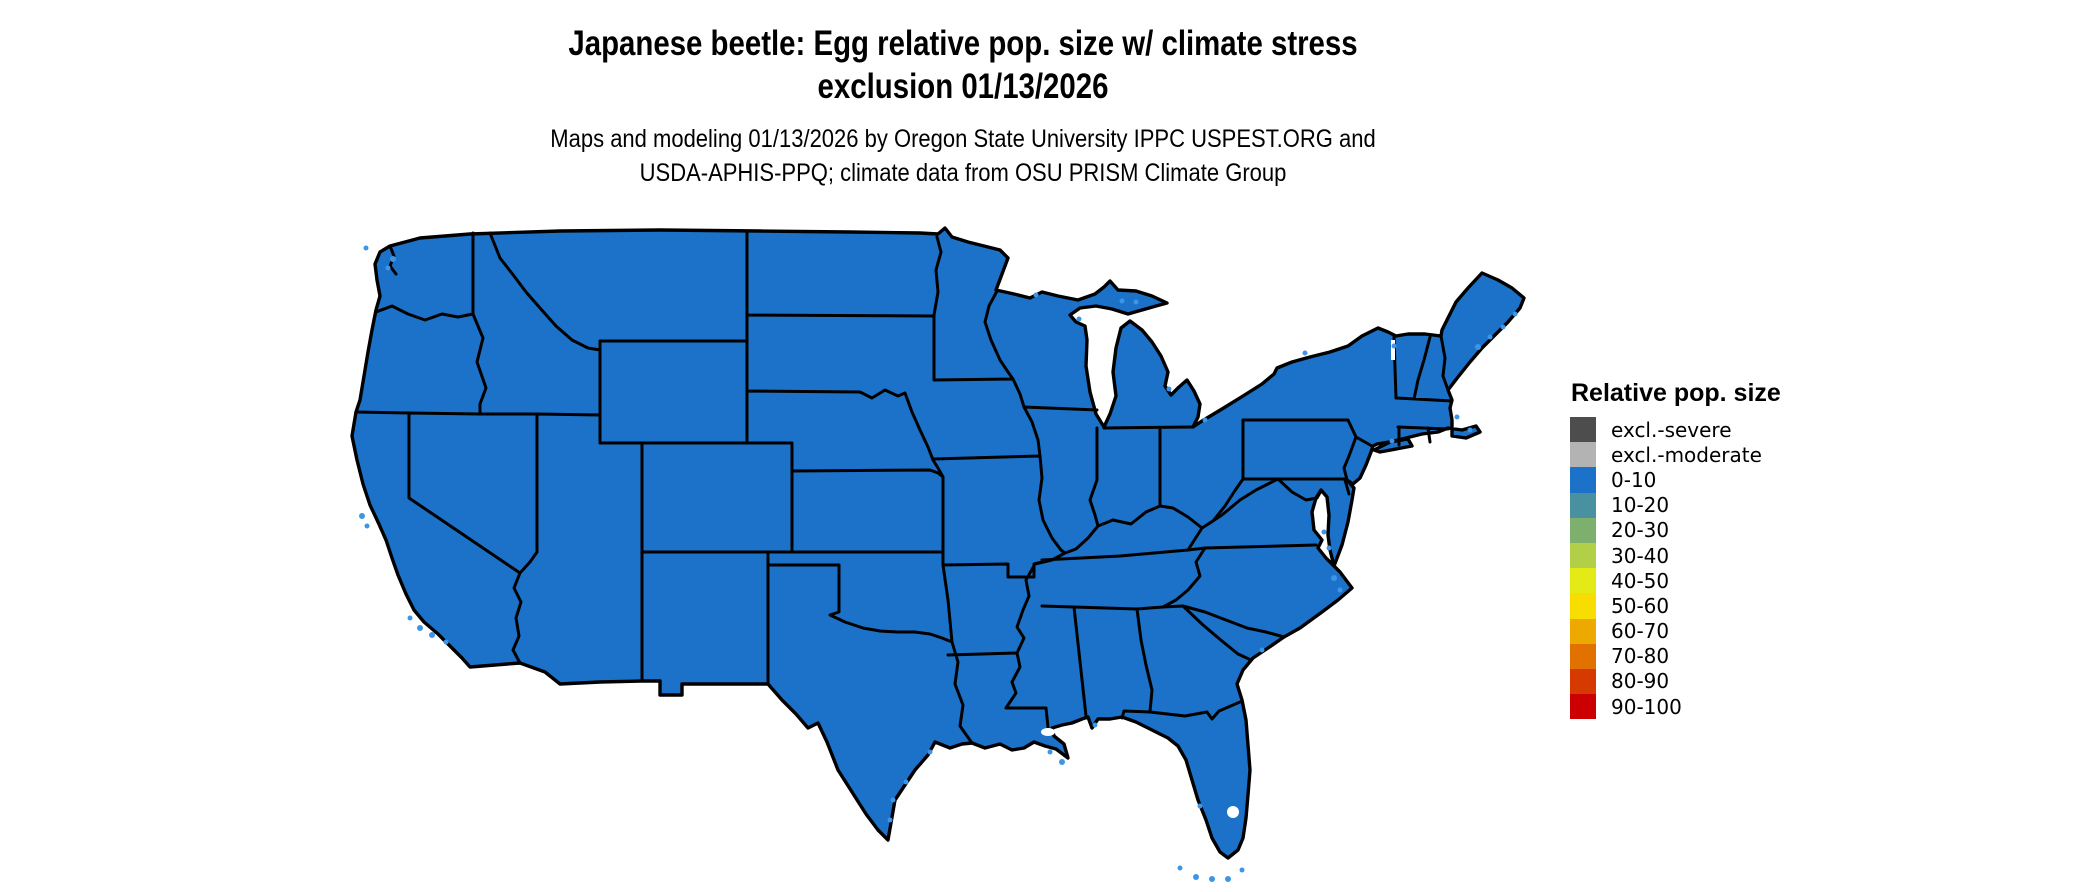 Image resolution: width=2100 pixels, height=892 pixels. Describe the element at coordinates (1750, 530) in the screenshot. I see `legend-item: 20-30` at that location.